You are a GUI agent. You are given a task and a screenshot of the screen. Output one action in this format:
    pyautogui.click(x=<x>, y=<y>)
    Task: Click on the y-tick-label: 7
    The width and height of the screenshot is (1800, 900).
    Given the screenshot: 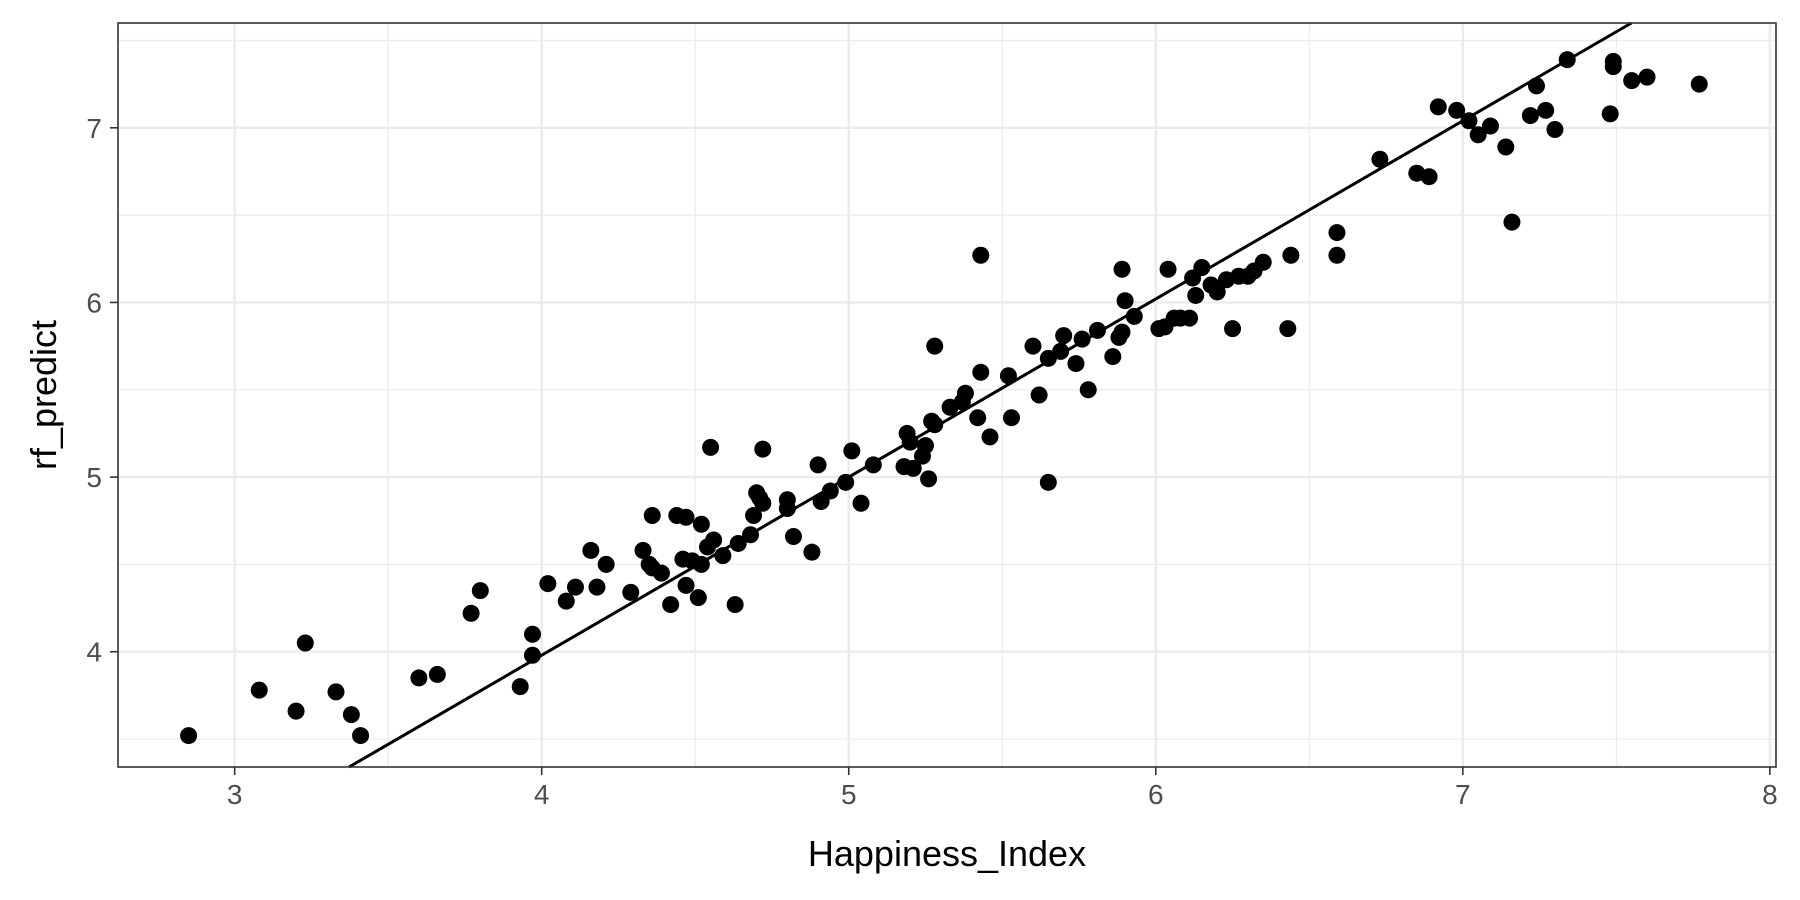 What is the action you would take?
    pyautogui.click(x=94, y=128)
    